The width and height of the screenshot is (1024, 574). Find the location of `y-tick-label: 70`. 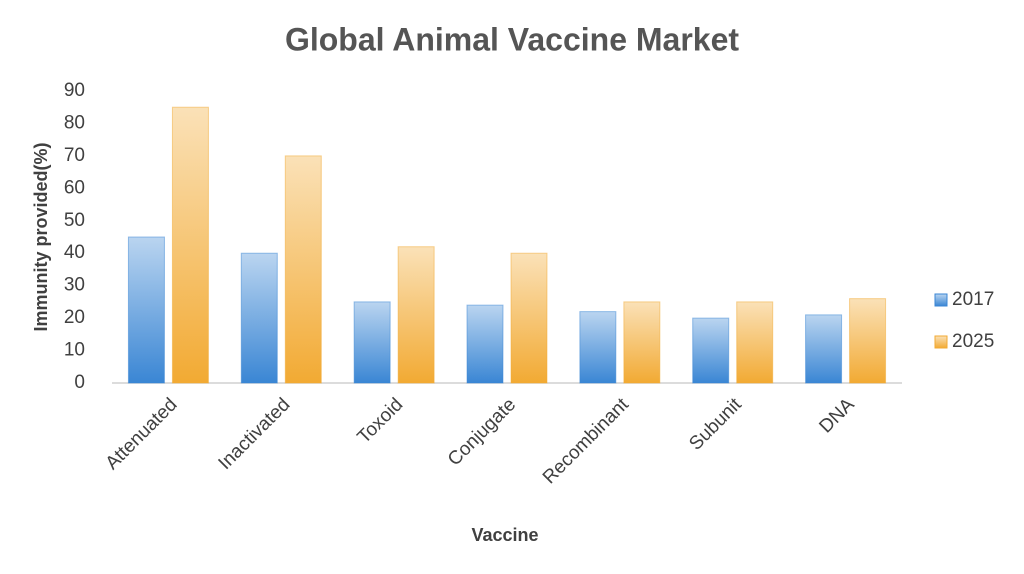

y-tick-label: 70 is located at coordinates (74, 155).